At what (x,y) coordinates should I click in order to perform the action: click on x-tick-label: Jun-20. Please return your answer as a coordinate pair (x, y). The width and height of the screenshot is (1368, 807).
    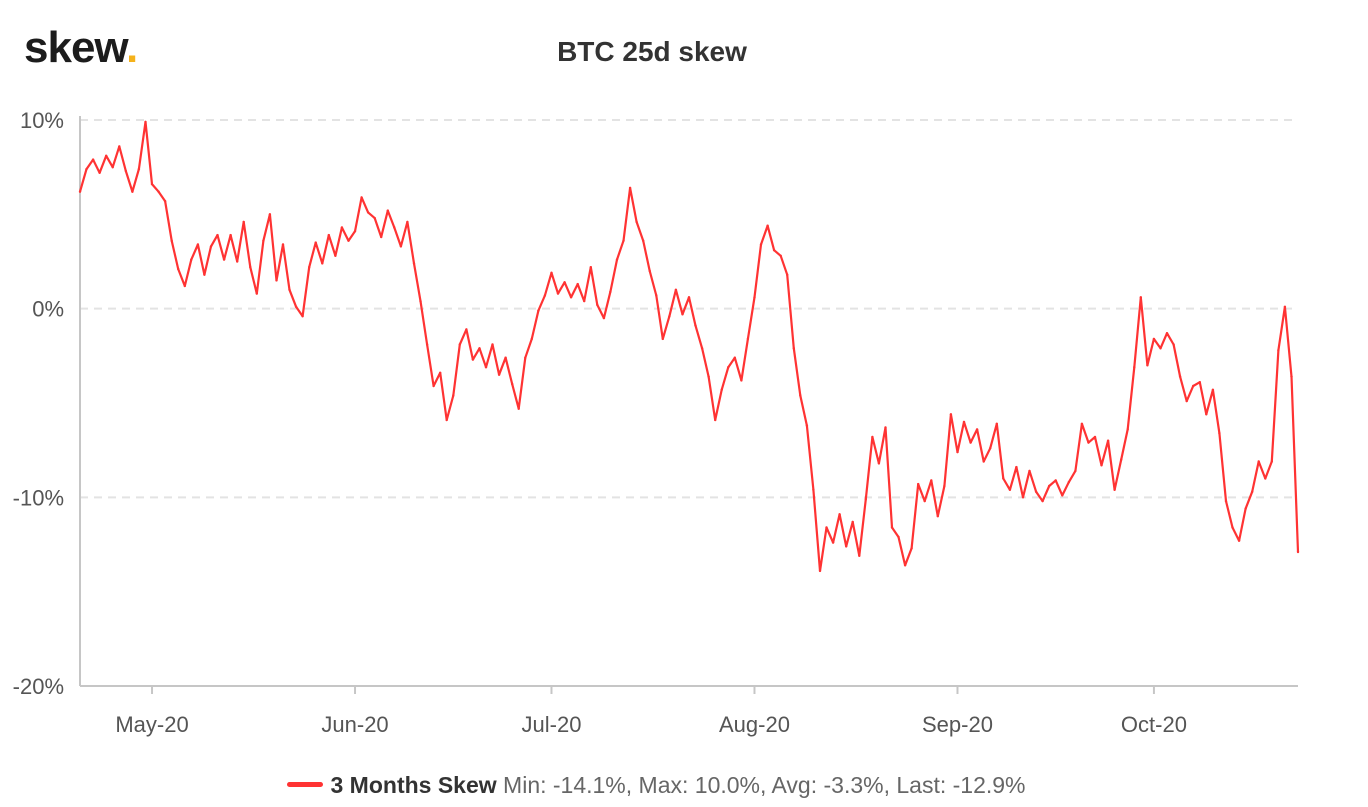
    Looking at the image, I should click on (354, 724).